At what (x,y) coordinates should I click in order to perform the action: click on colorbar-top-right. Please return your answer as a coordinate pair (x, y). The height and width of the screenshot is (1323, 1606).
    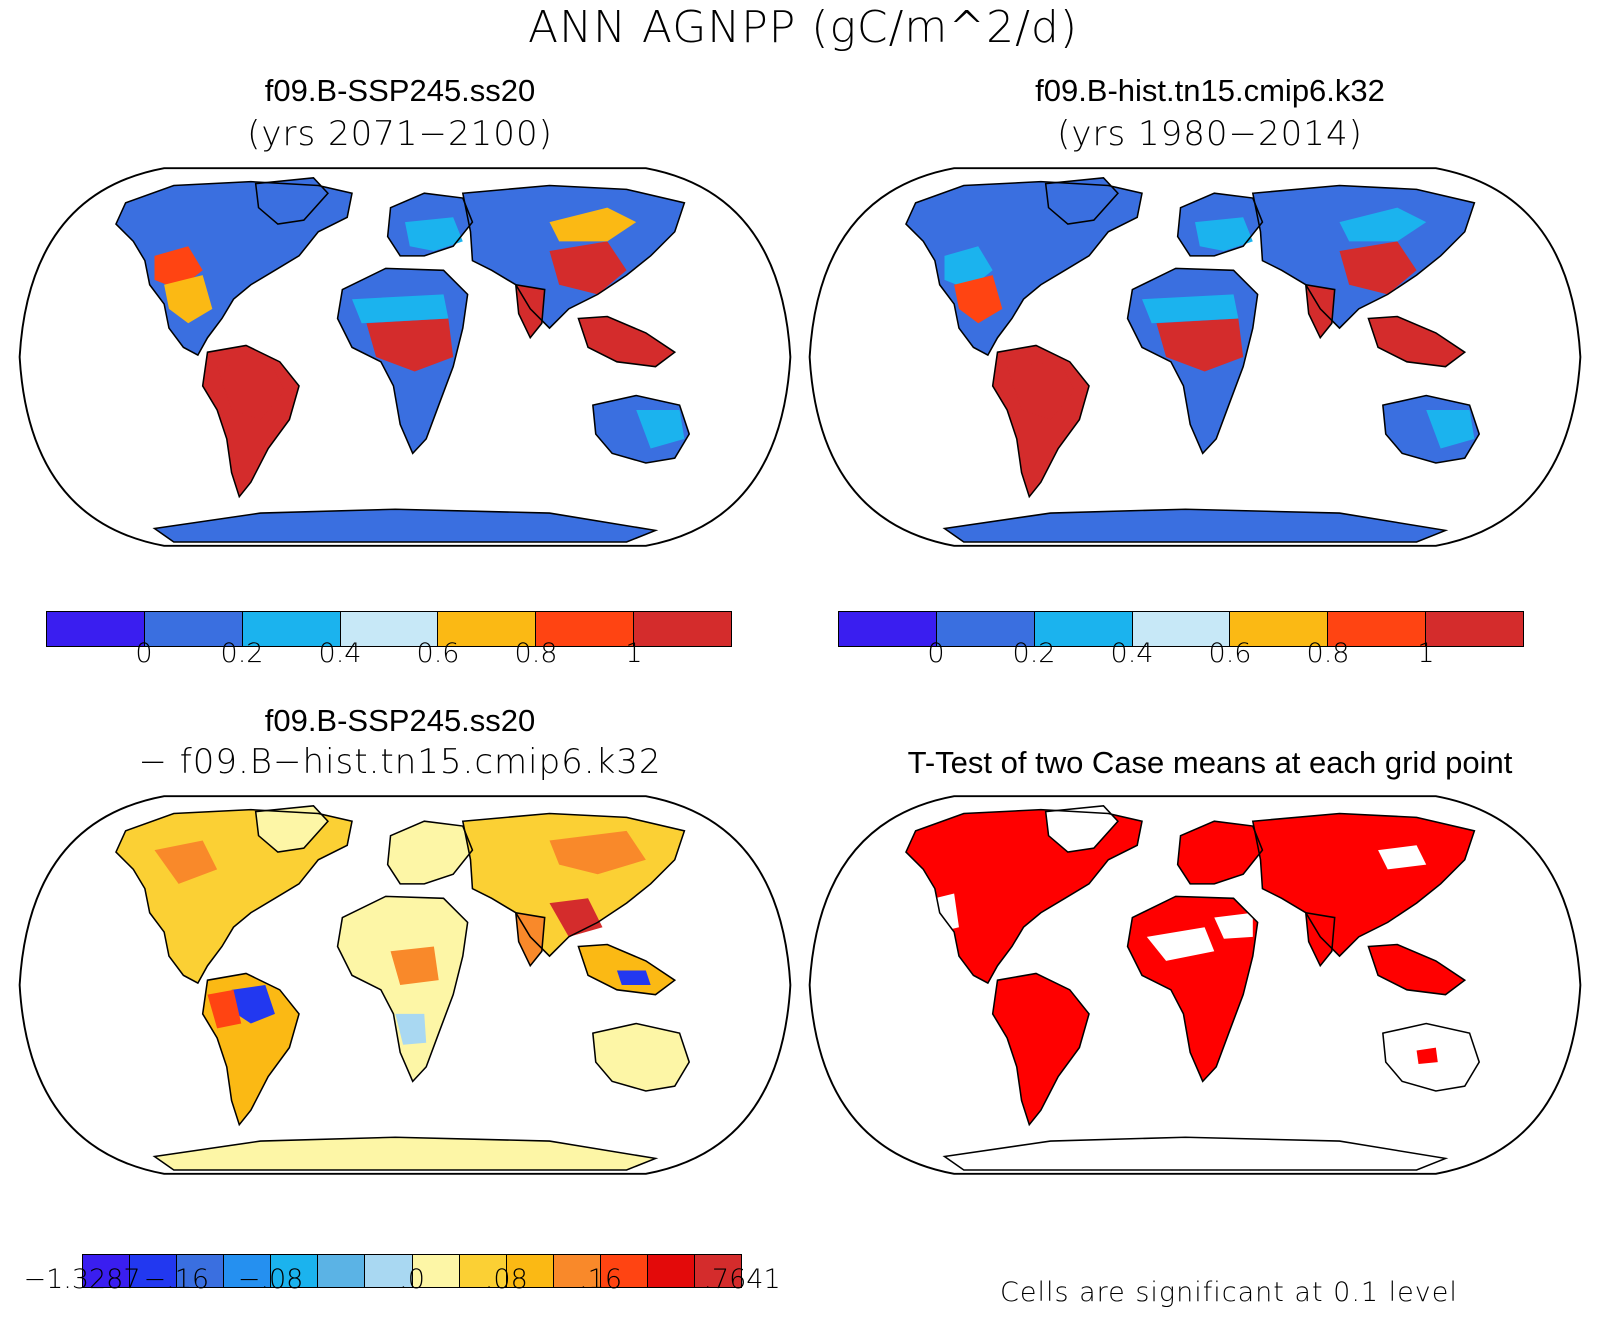
    Looking at the image, I should click on (1181, 629).